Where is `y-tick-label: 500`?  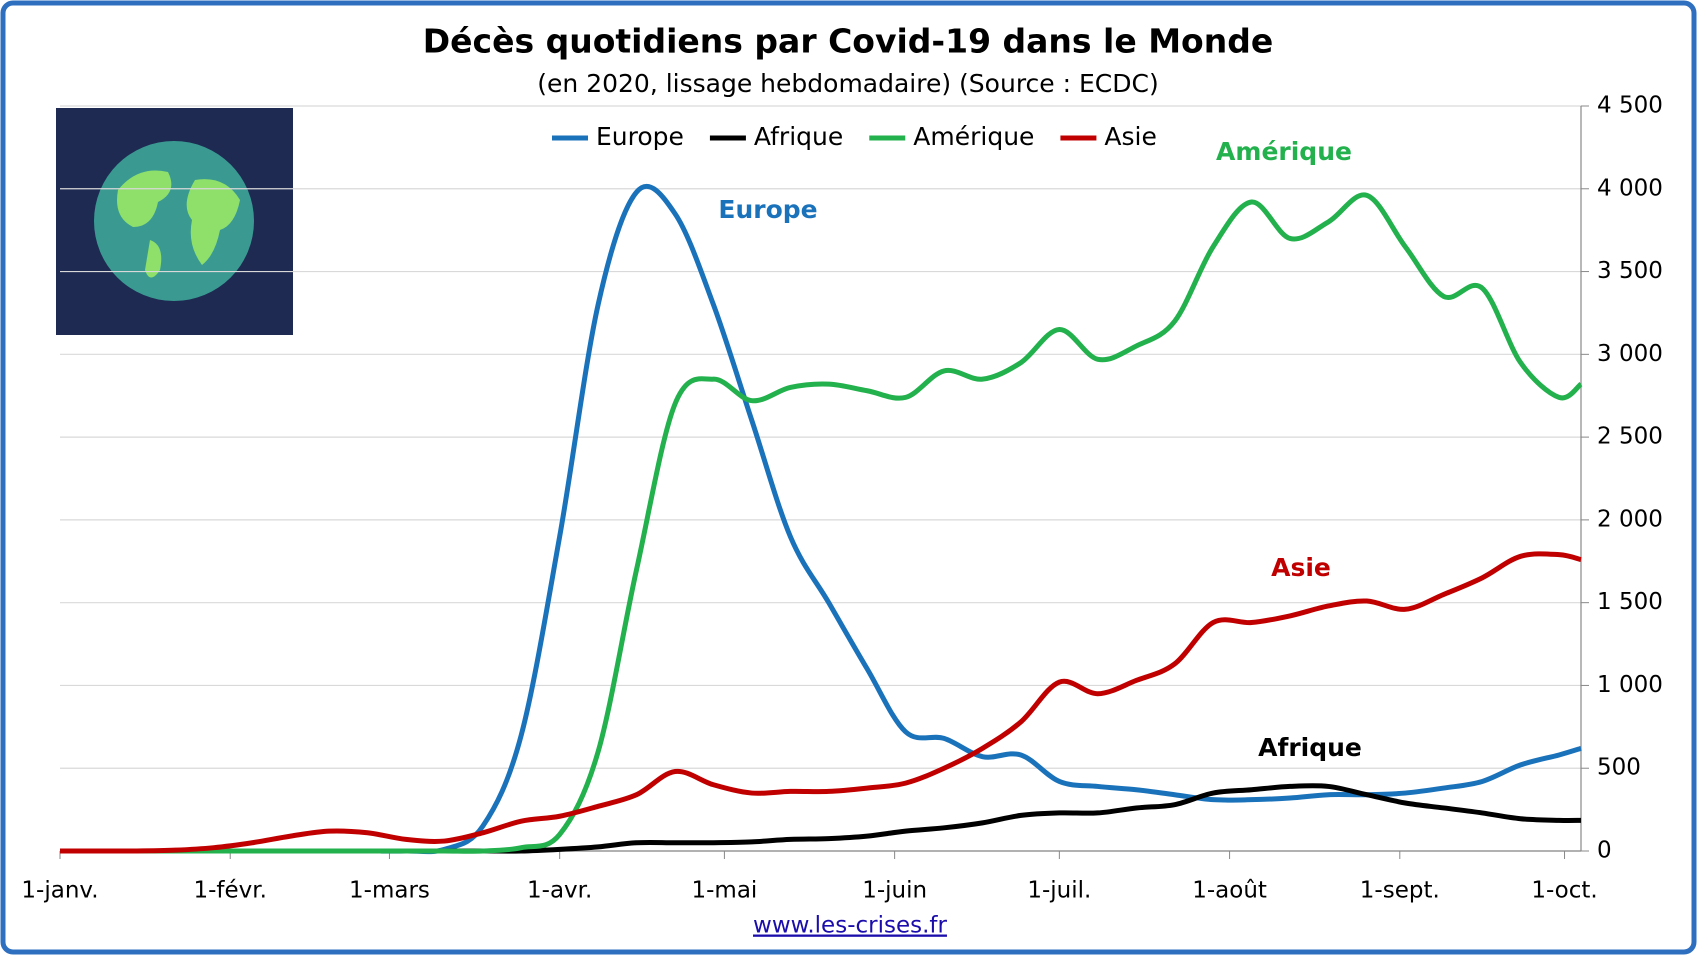
y-tick-label: 500 is located at coordinates (1619, 768).